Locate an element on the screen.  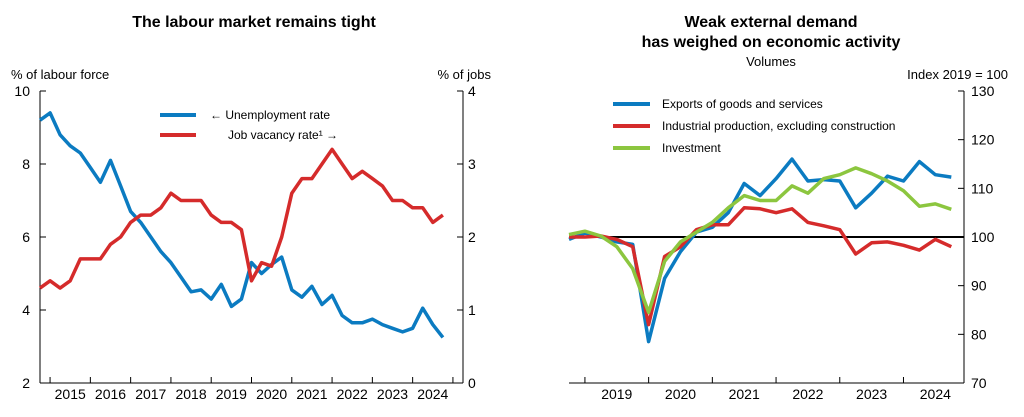
left-chart-y2-tick-label: 0 is located at coordinates (472, 383).